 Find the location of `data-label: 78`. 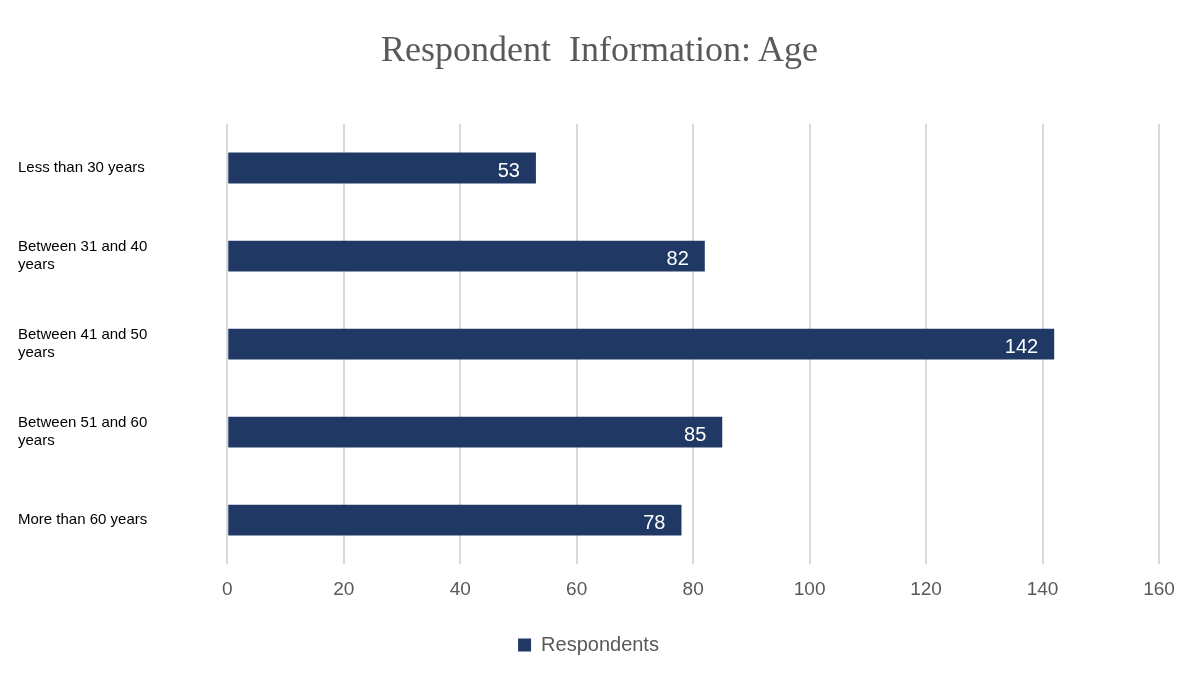

data-label: 78 is located at coordinates (654, 521).